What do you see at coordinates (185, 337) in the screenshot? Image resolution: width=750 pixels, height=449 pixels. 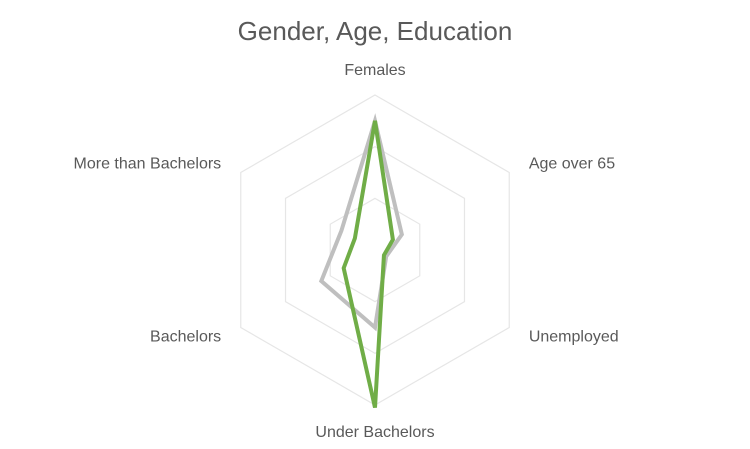 I see `axis-label-bachelors: Bachelors` at bounding box center [185, 337].